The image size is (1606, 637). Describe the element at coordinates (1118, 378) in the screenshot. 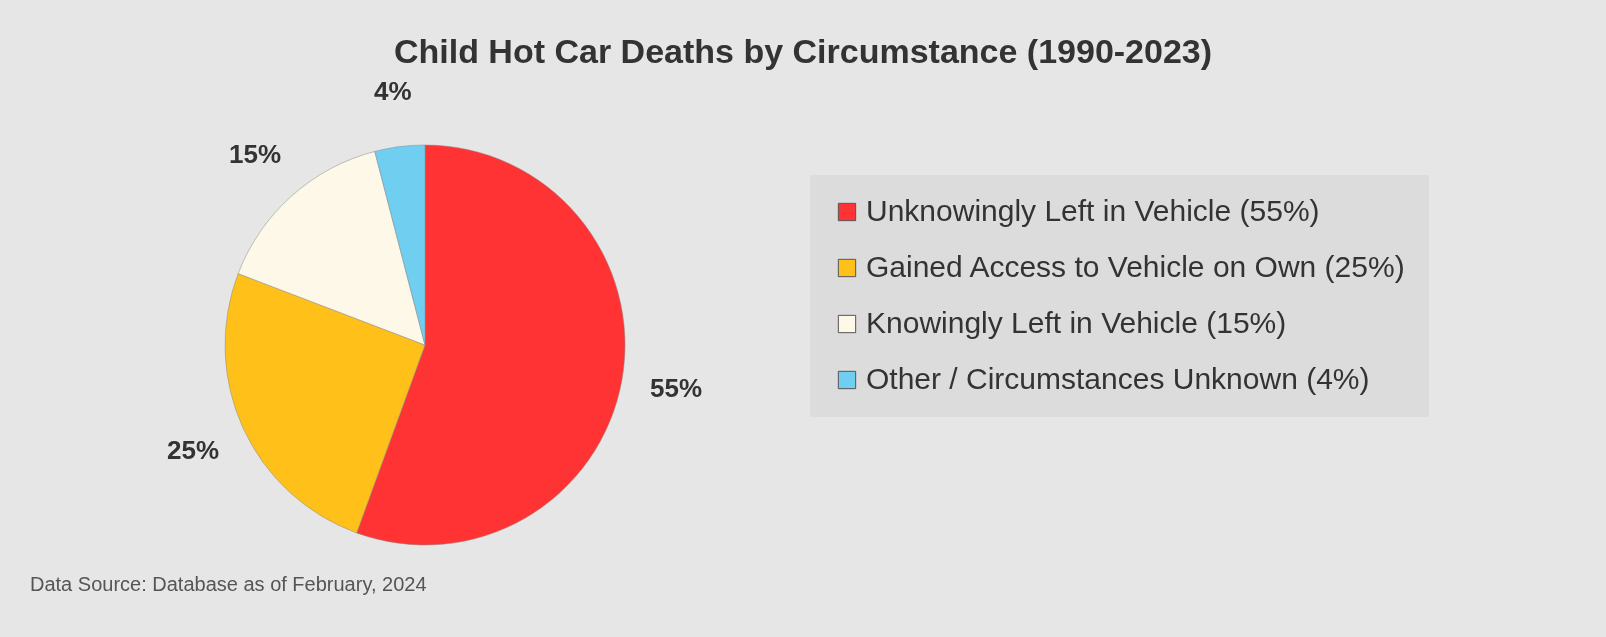

I see `legend-label: Other / Circumstances Unknown (4%)` at that location.